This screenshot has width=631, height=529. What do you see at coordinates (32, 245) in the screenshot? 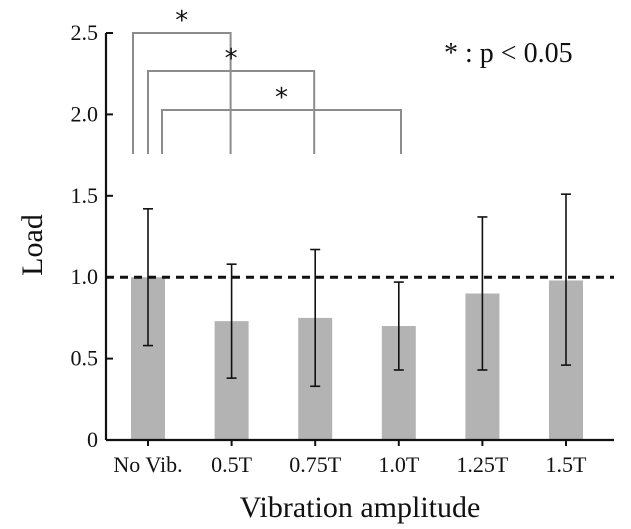
I see `y-axis-title: Load` at bounding box center [32, 245].